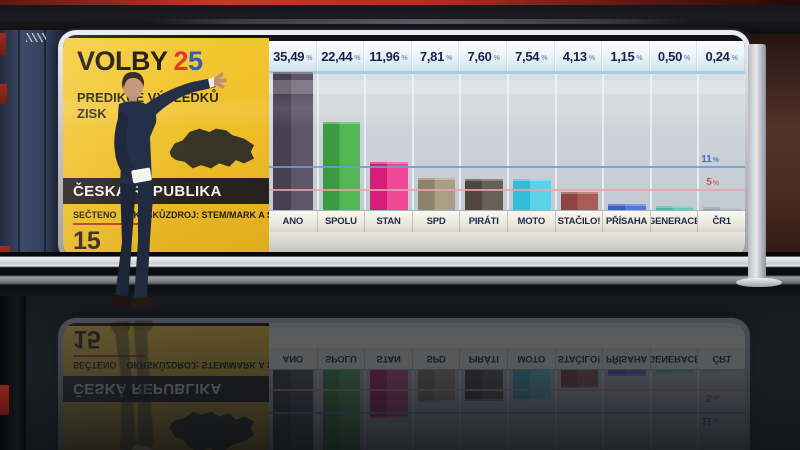 The height and width of the screenshot is (450, 800). What do you see at coordinates (626, 221) in the screenshot?
I see `category-label-PŘÍSAHA: PŘÍSAHA` at bounding box center [626, 221].